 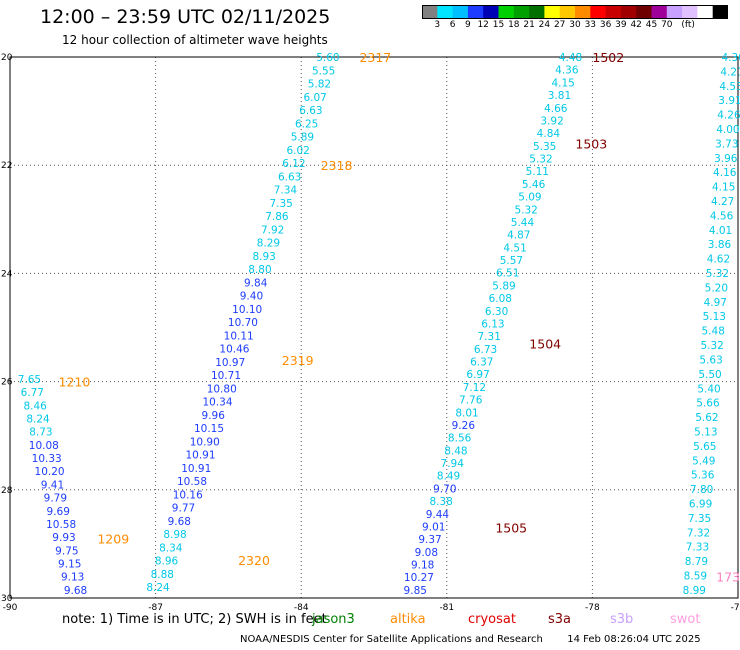 I want to click on x-tick-label: -90, so click(x=10, y=607).